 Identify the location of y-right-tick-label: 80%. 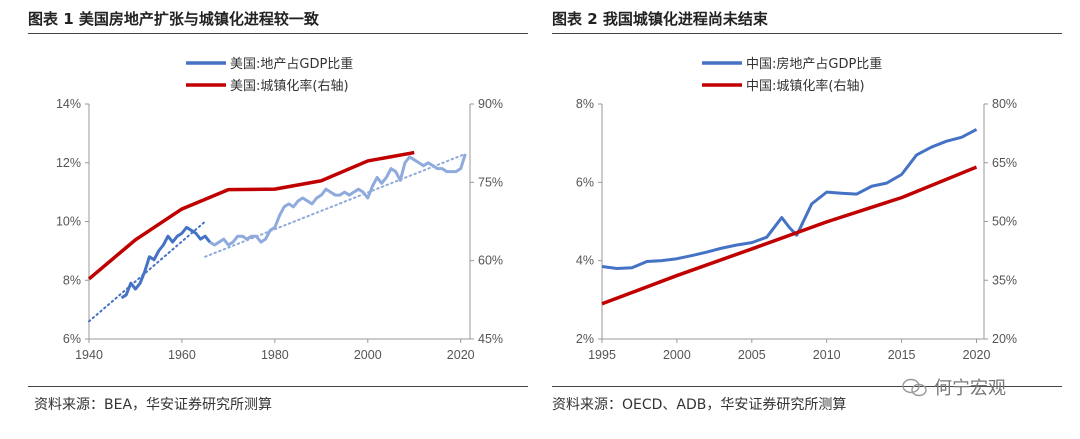
(1004, 104).